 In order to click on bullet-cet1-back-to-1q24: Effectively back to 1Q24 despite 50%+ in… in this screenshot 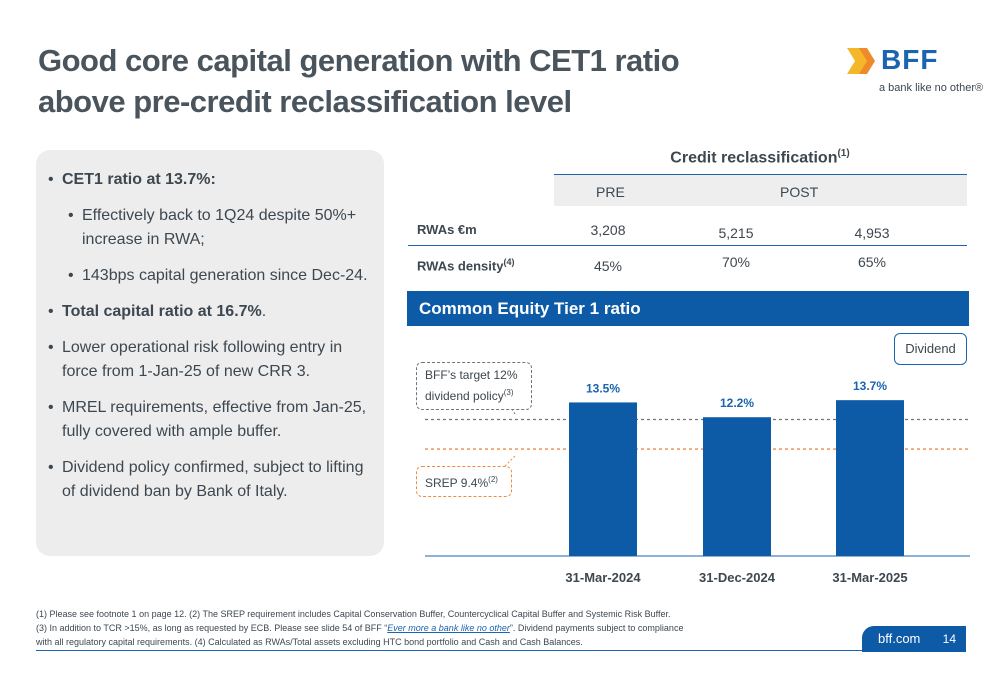, I will do `click(221, 228)`.